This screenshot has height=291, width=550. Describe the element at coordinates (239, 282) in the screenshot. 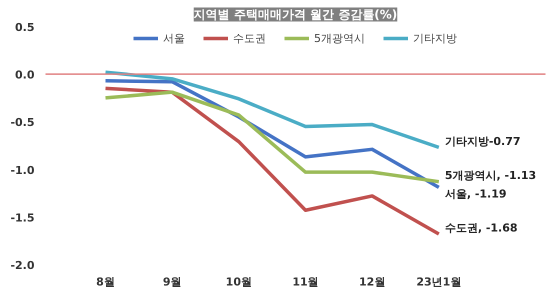

I see `x-tick-label: 10월` at that location.